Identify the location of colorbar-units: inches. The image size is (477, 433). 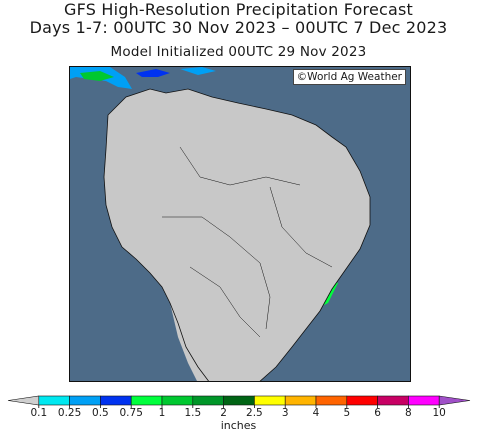
(238, 425).